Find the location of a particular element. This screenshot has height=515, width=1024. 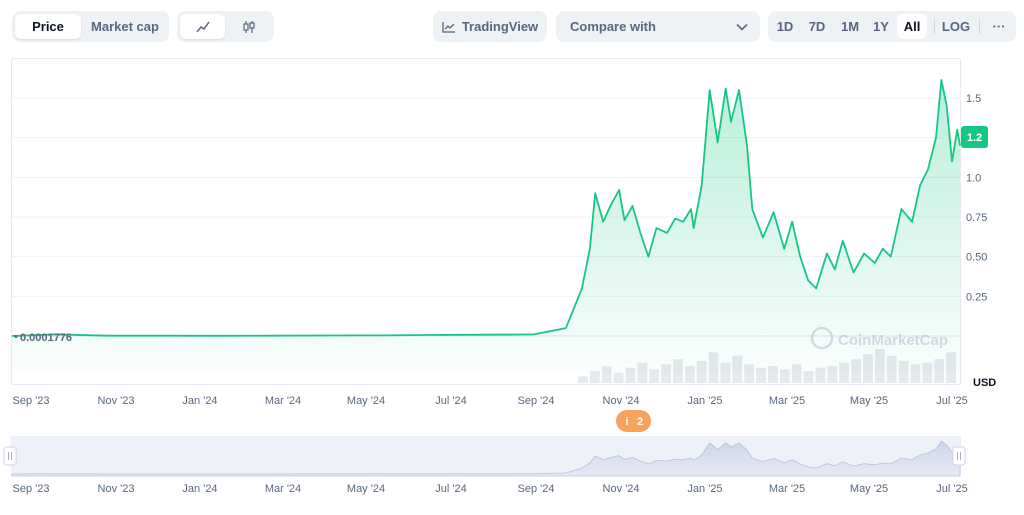

range-1y-button: 1Y is located at coordinates (881, 26).